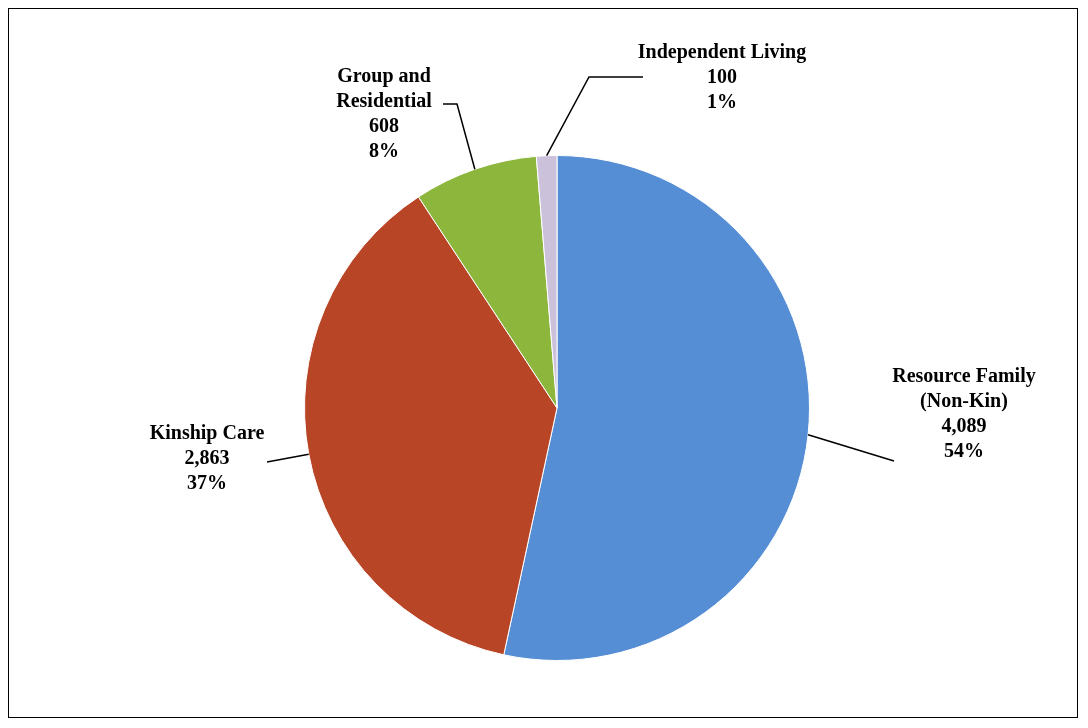 Image resolution: width=1088 pixels, height=728 pixels. What do you see at coordinates (722, 52) in the screenshot?
I see `slice-label: Independent Living` at bounding box center [722, 52].